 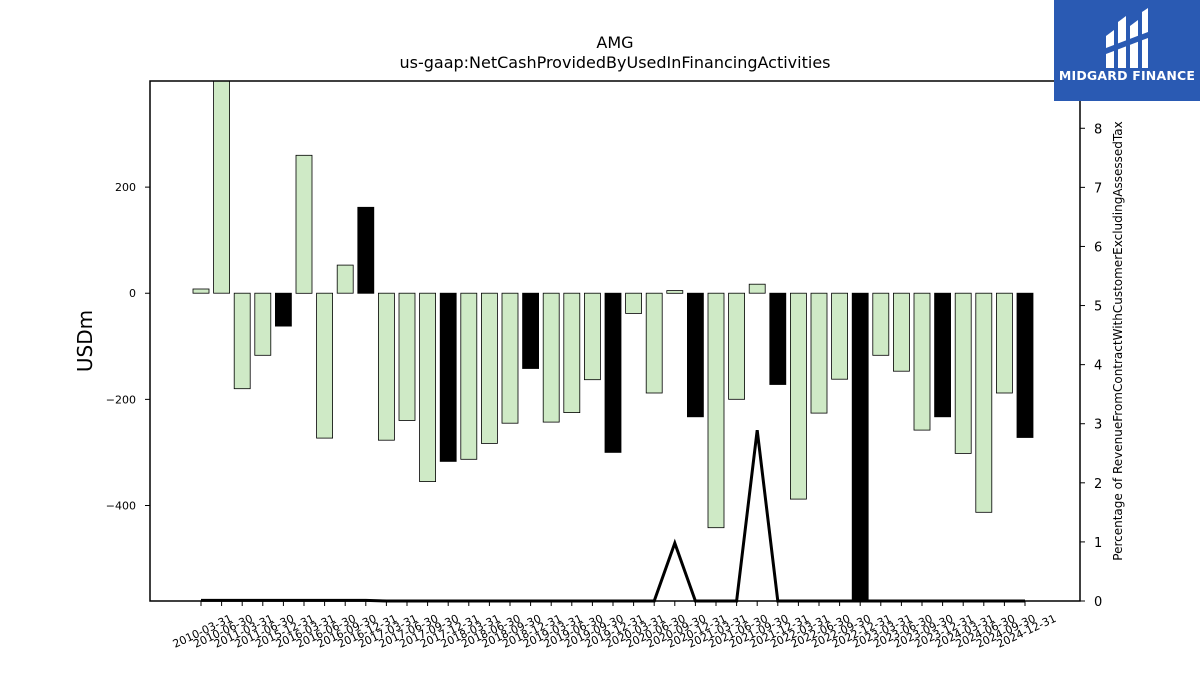 What do you see at coordinates (128, 346) in the screenshot?
I see `y-axis-ticks: −400 −200 0 200` at bounding box center [128, 346].